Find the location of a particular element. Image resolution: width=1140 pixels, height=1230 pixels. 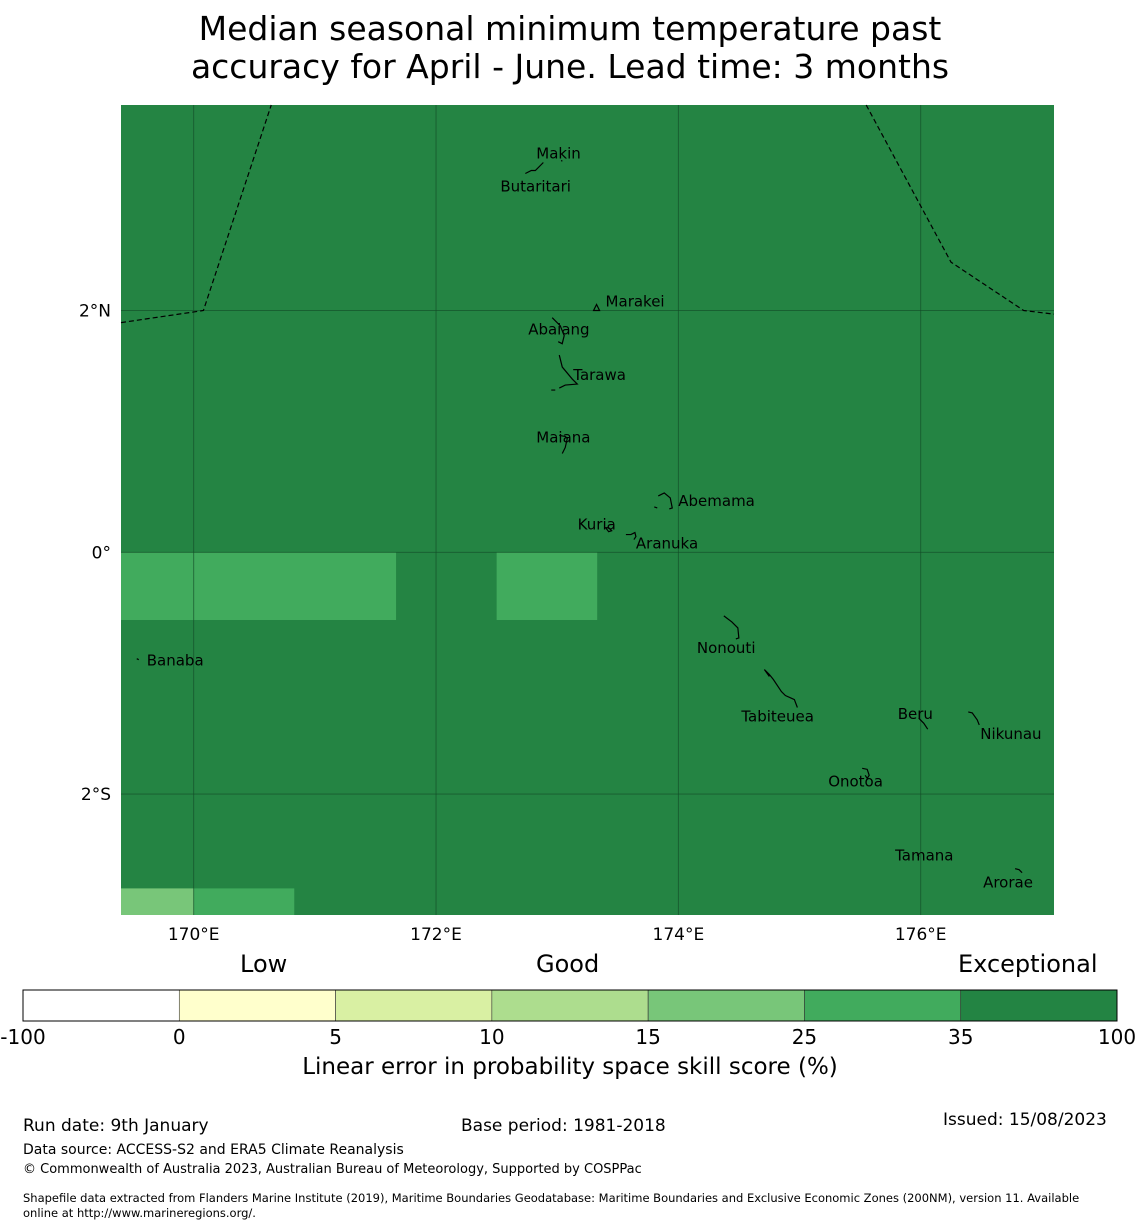

colorbar-tick-label: 25 is located at coordinates (804, 1037).